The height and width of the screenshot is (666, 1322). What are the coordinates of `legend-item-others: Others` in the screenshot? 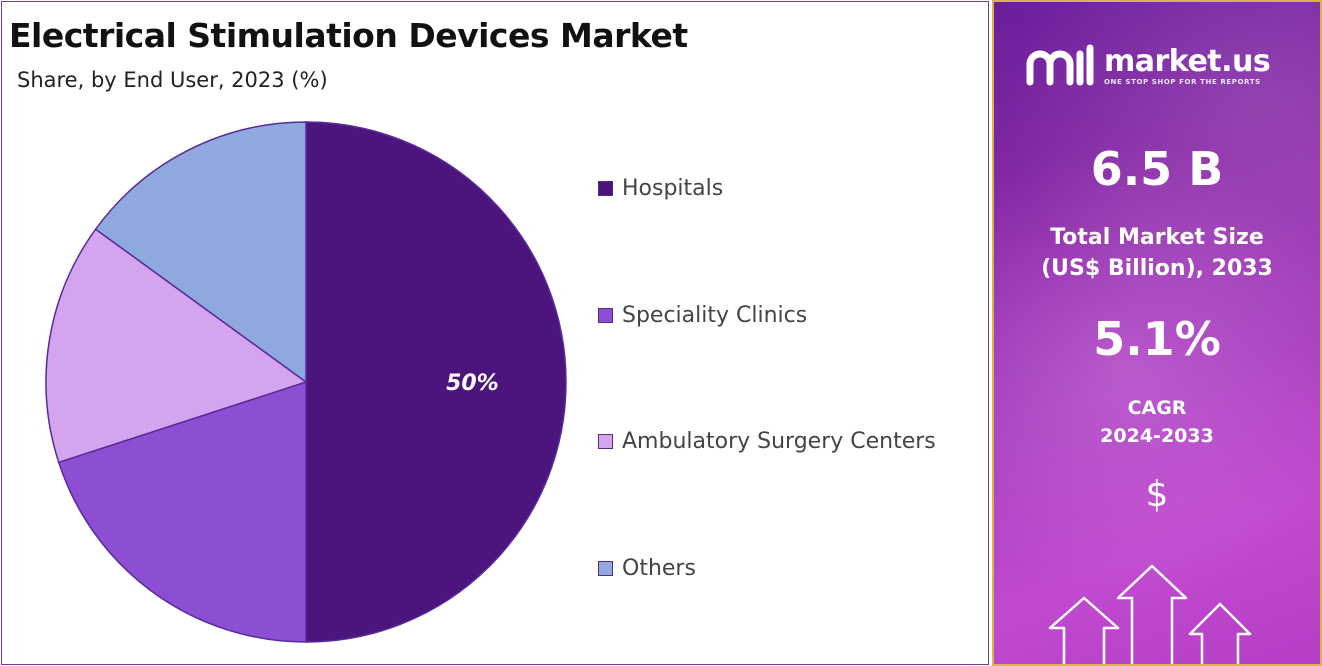 It's located at (647, 568).